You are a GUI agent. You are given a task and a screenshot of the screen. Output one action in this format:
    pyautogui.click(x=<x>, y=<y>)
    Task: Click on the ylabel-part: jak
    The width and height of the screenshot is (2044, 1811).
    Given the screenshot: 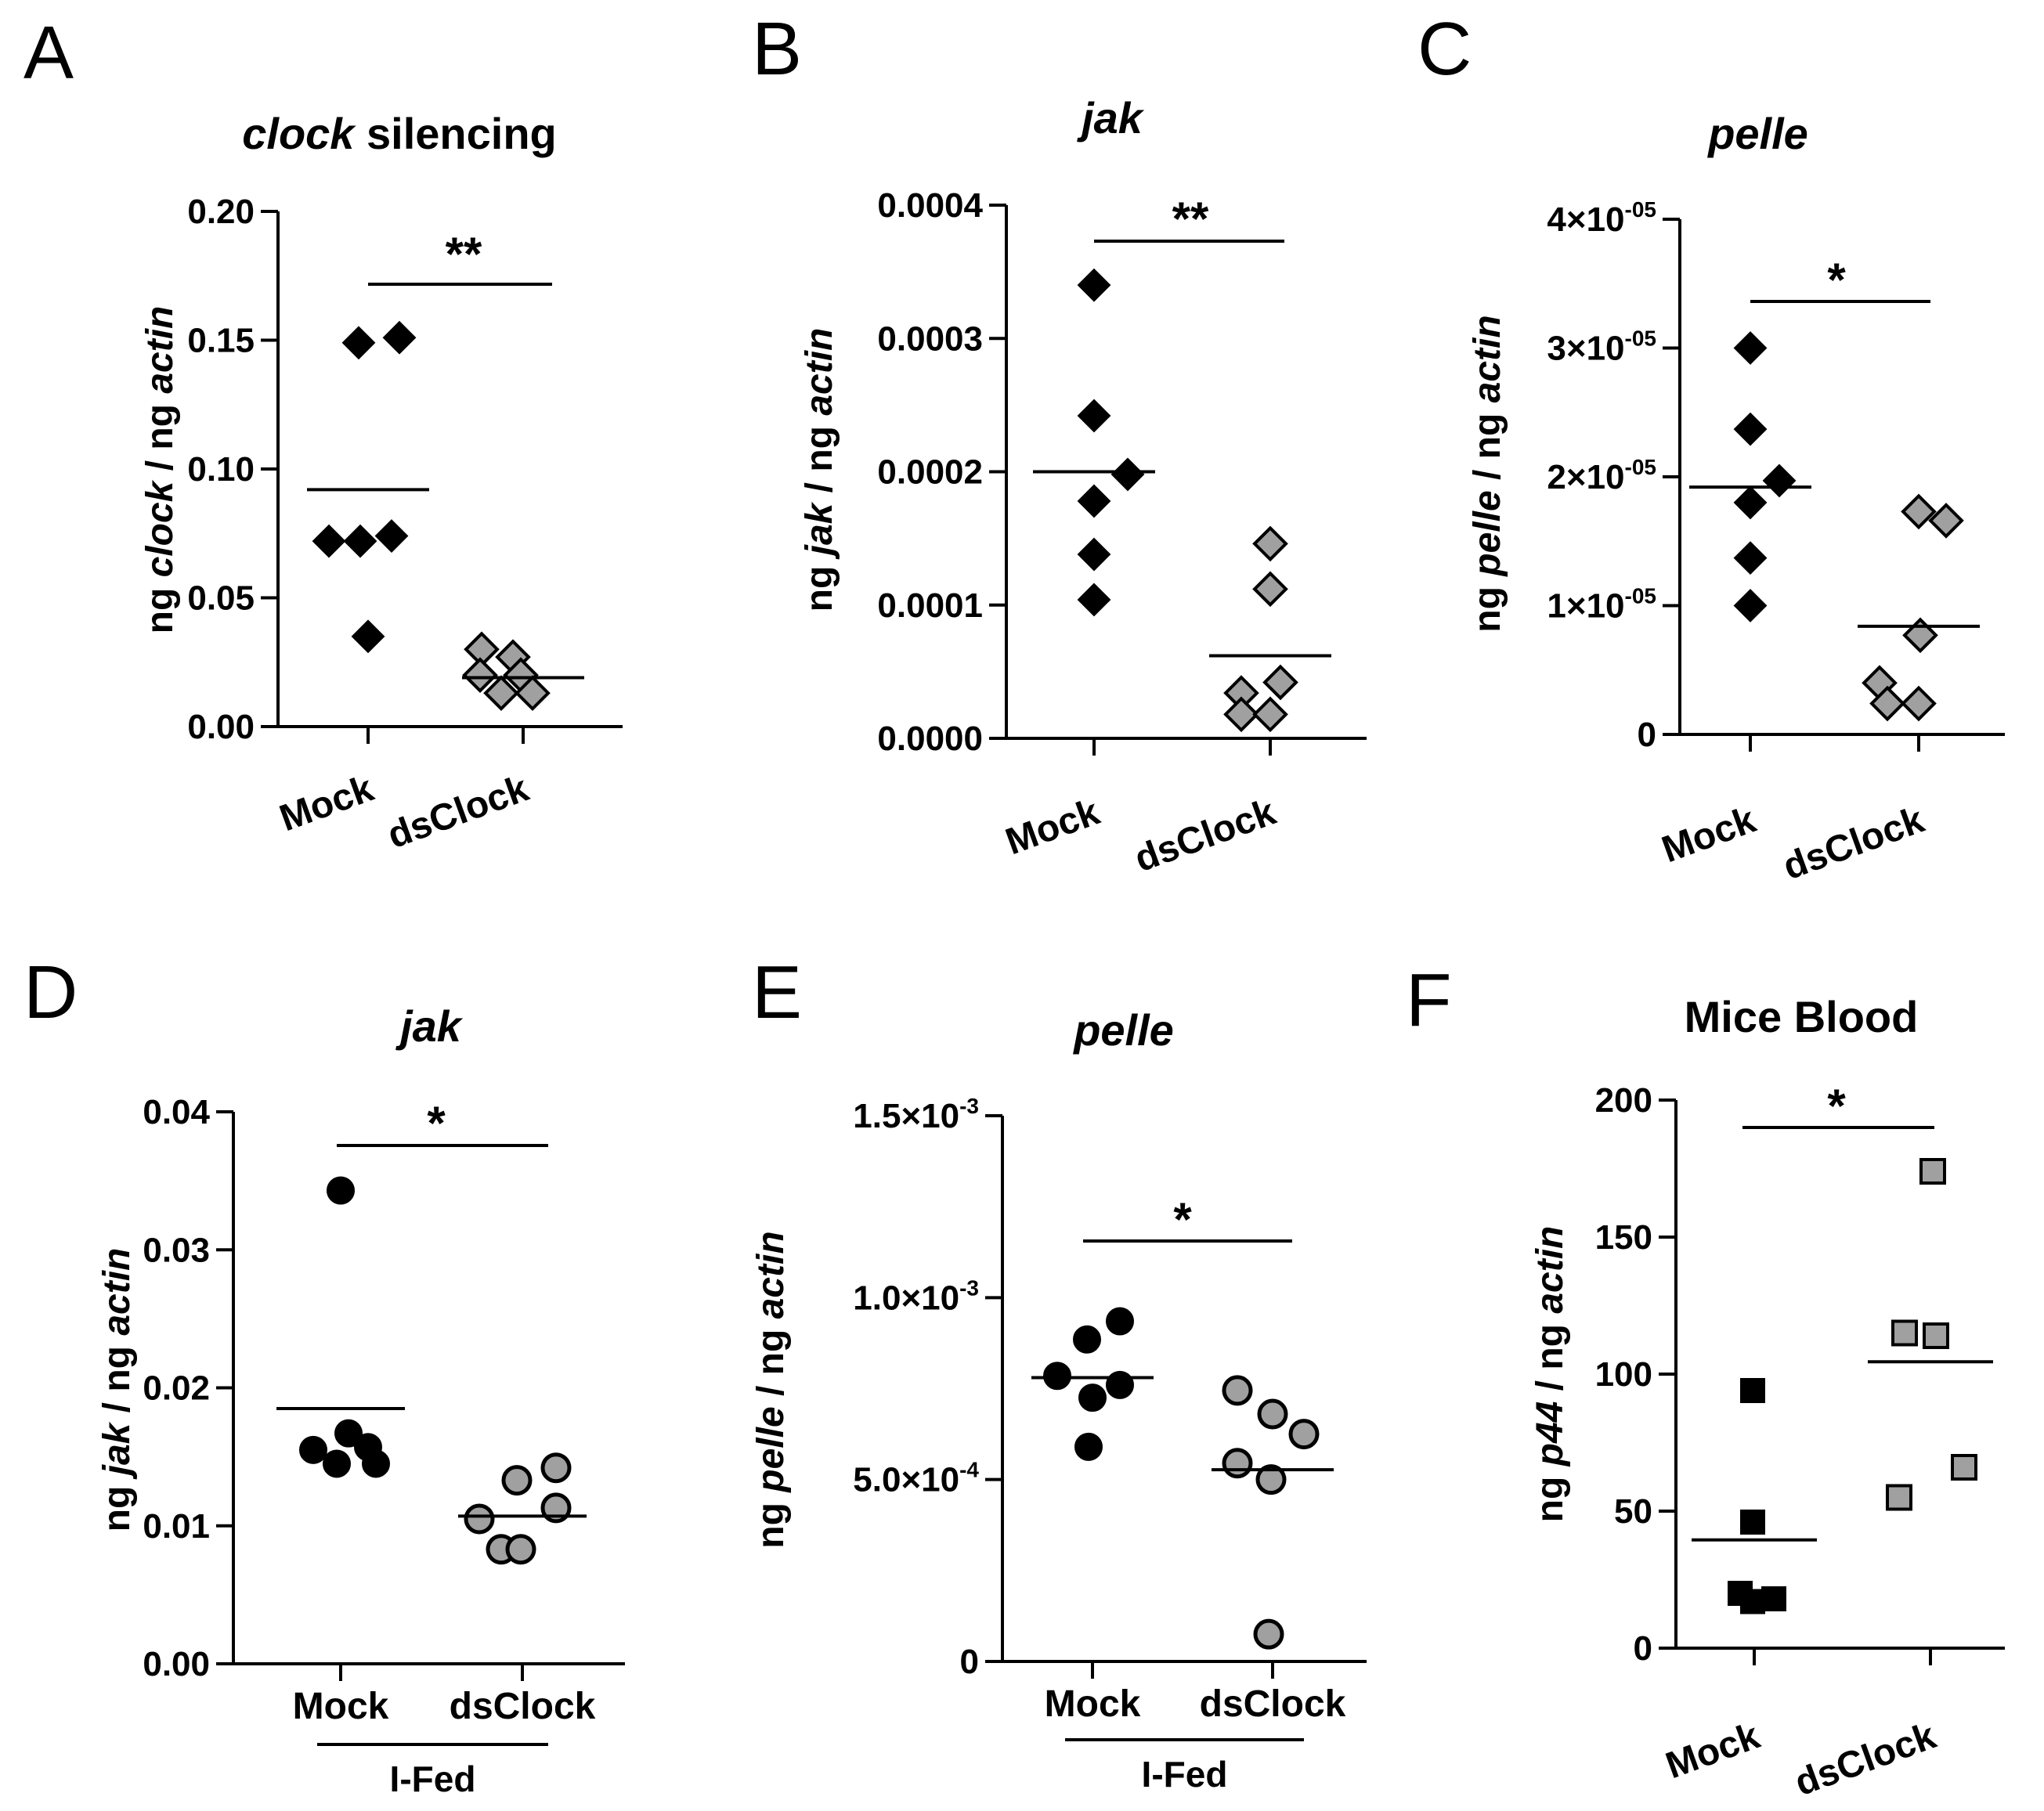 What is the action you would take?
    pyautogui.click(x=117, y=1450)
    